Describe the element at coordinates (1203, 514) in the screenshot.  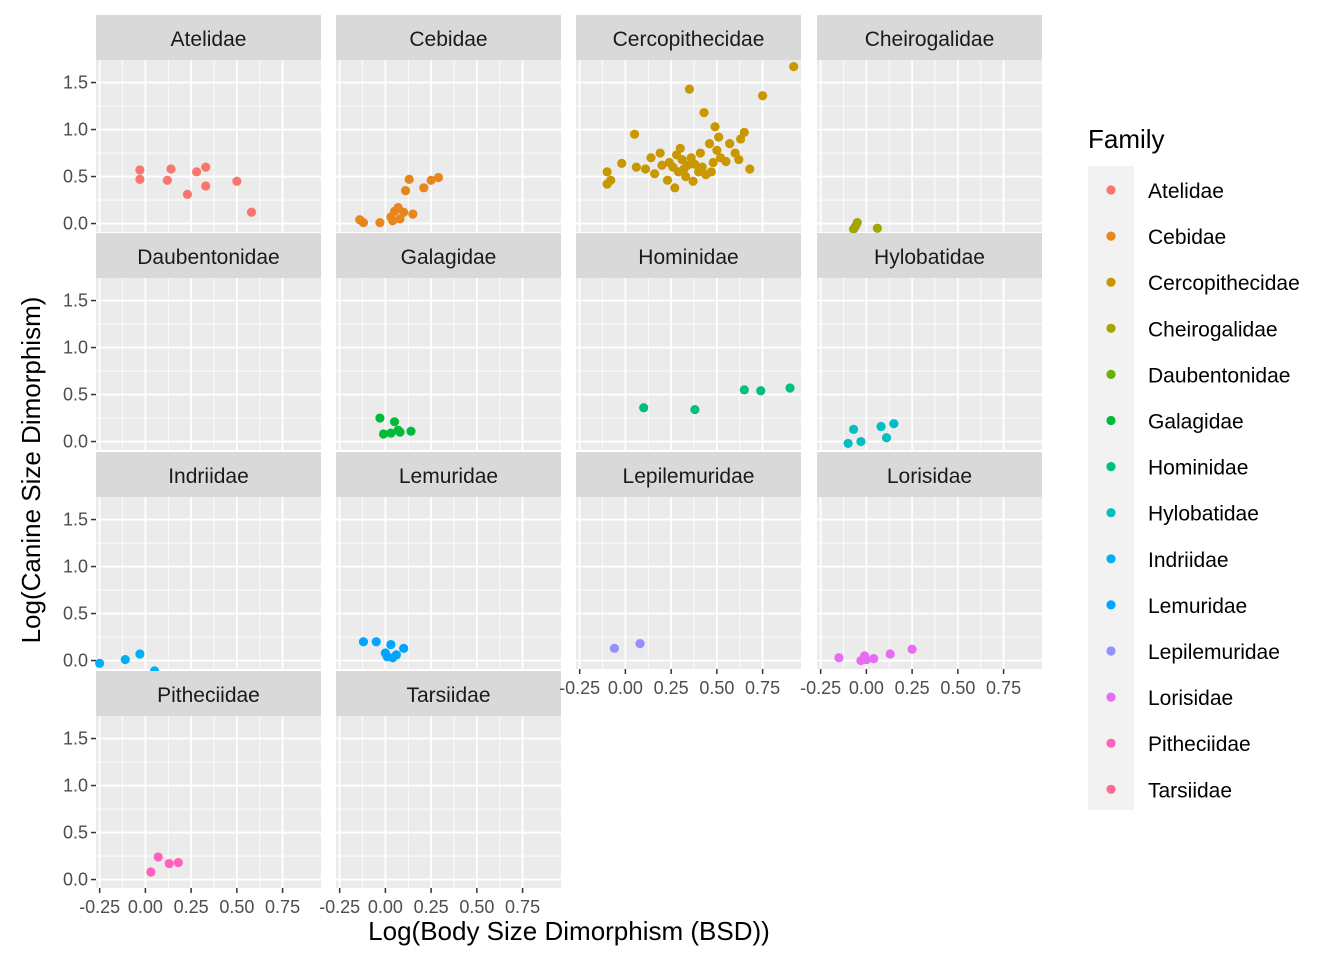
I see `legend-label-hylobatidae: Hylobatidae` at that location.